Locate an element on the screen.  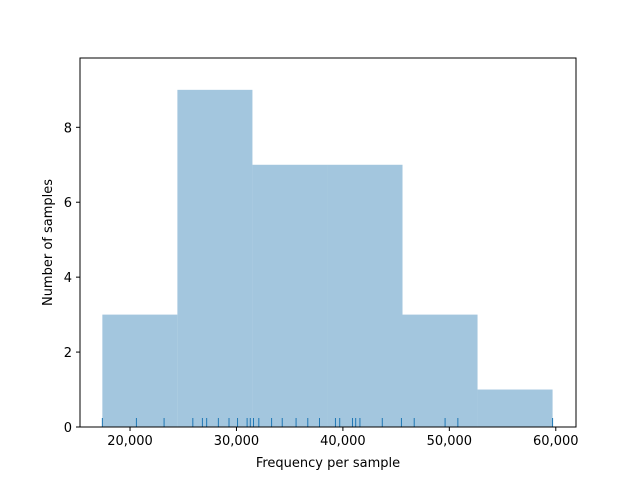
y-axis-label: Number of samples is located at coordinates (48, 242).